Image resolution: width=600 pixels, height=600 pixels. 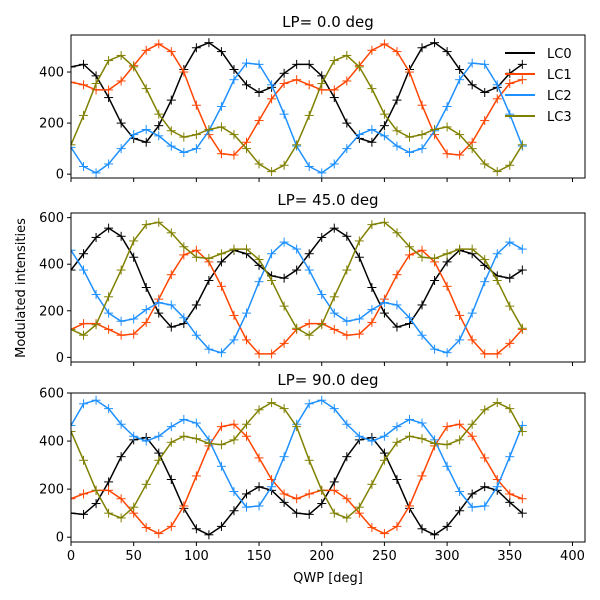 I want to click on legend-entry-lc2: LC2, so click(x=538, y=96).